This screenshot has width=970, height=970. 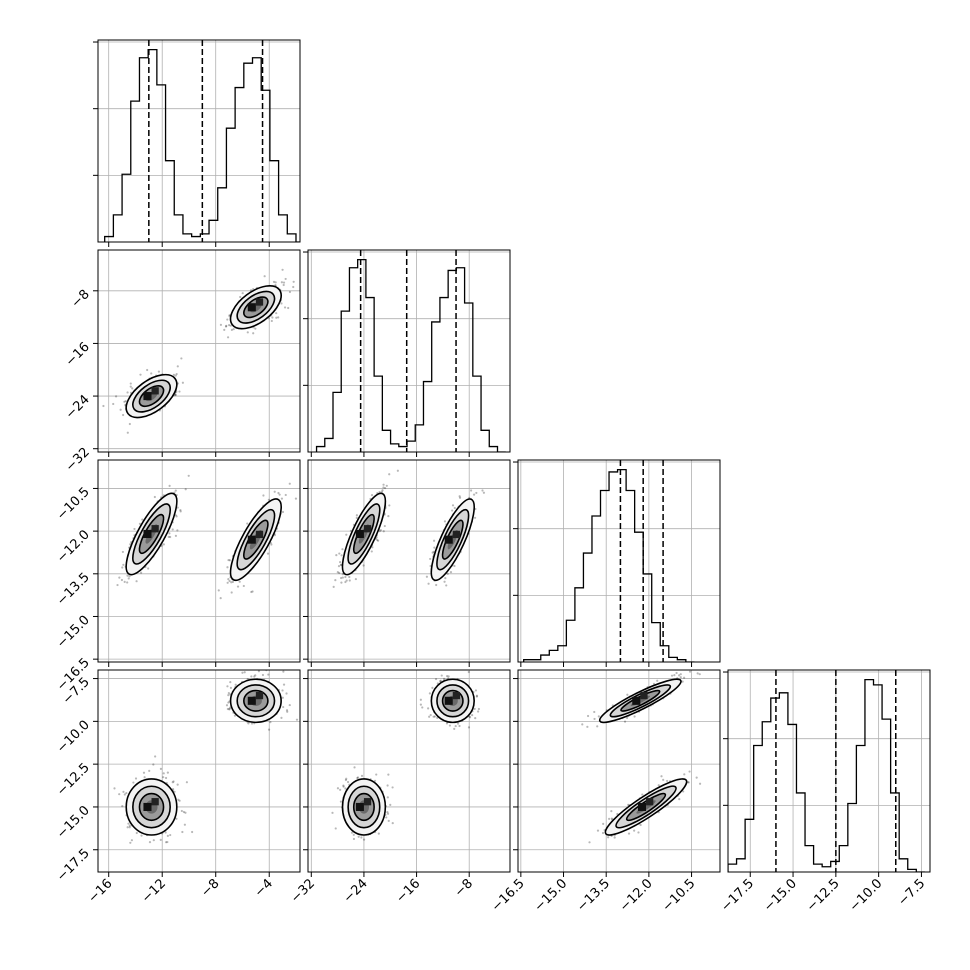 I want to click on scatter-panel-2-0: −16.5−15.0−13.5−12.0−10.5, so click(x=177, y=576).